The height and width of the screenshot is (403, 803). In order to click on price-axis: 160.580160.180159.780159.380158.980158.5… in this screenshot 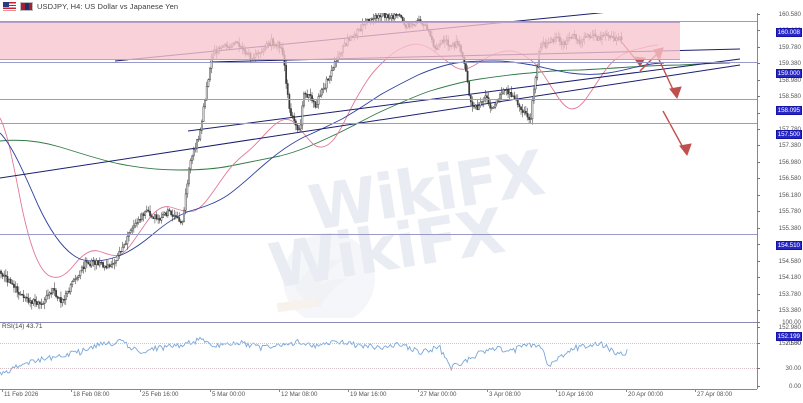, I will do `click(780, 200)`.